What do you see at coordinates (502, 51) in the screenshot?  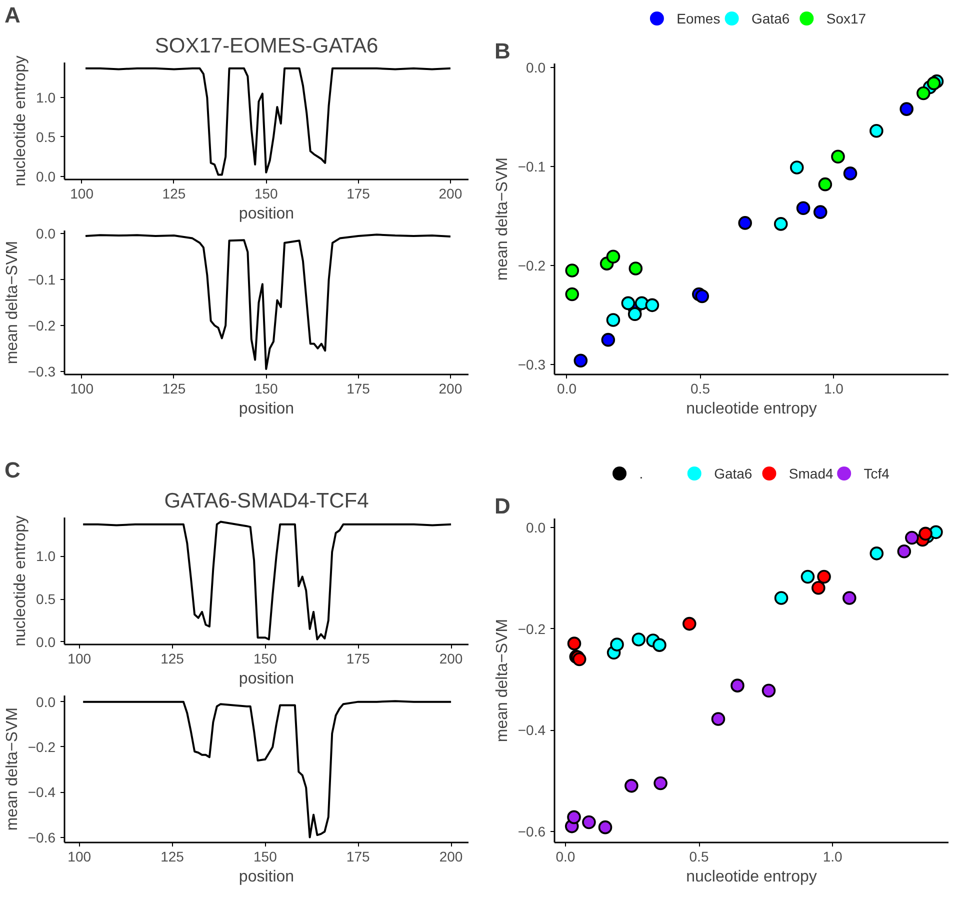 I see `text: B` at bounding box center [502, 51].